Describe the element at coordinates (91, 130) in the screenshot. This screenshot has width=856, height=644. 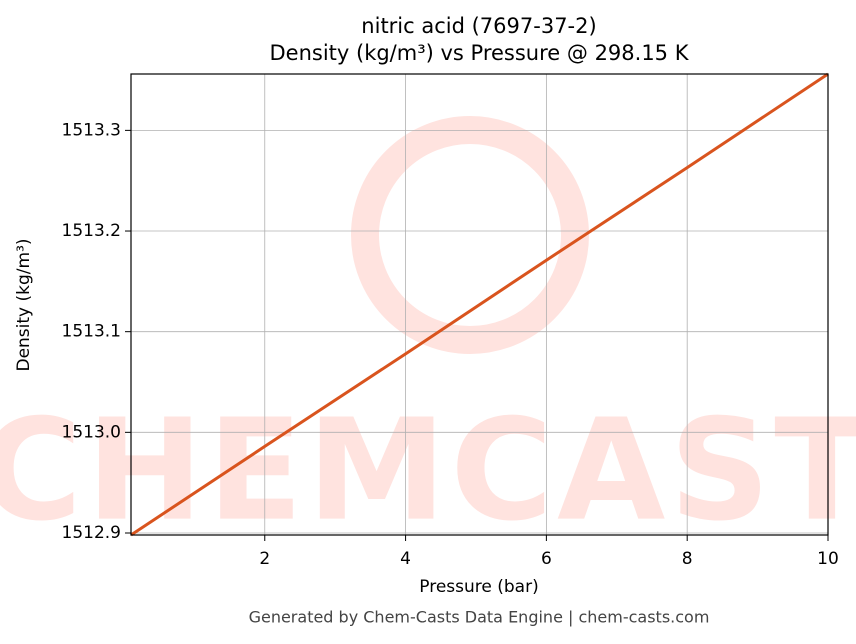
I see `y-tick-label: 1513.3` at that location.